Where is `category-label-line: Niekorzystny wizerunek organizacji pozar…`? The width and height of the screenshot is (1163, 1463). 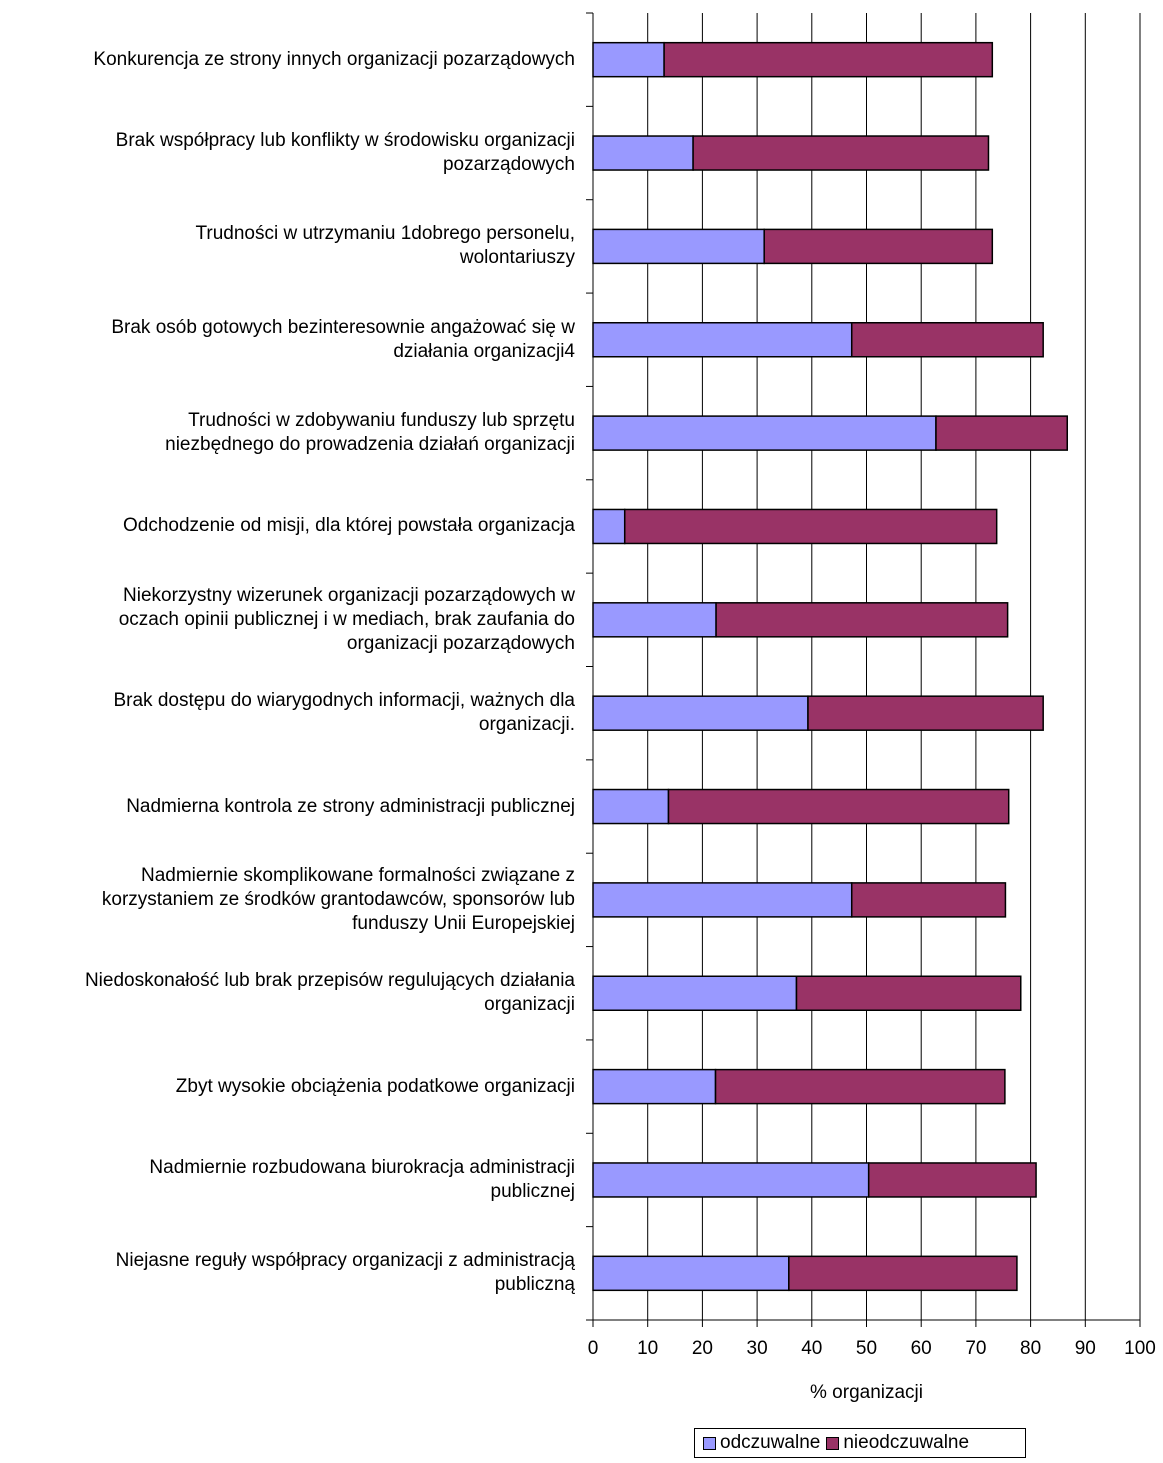
category-label-line: Niekorzystny wizerunek organizacji pozar… is located at coordinates (349, 595).